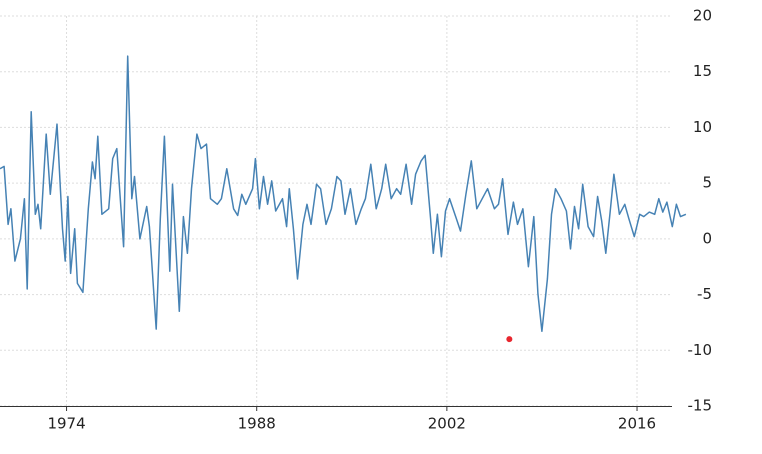 The image size is (762, 454). Describe the element at coordinates (707, 183) in the screenshot. I see `y-tick-label: 5` at that location.